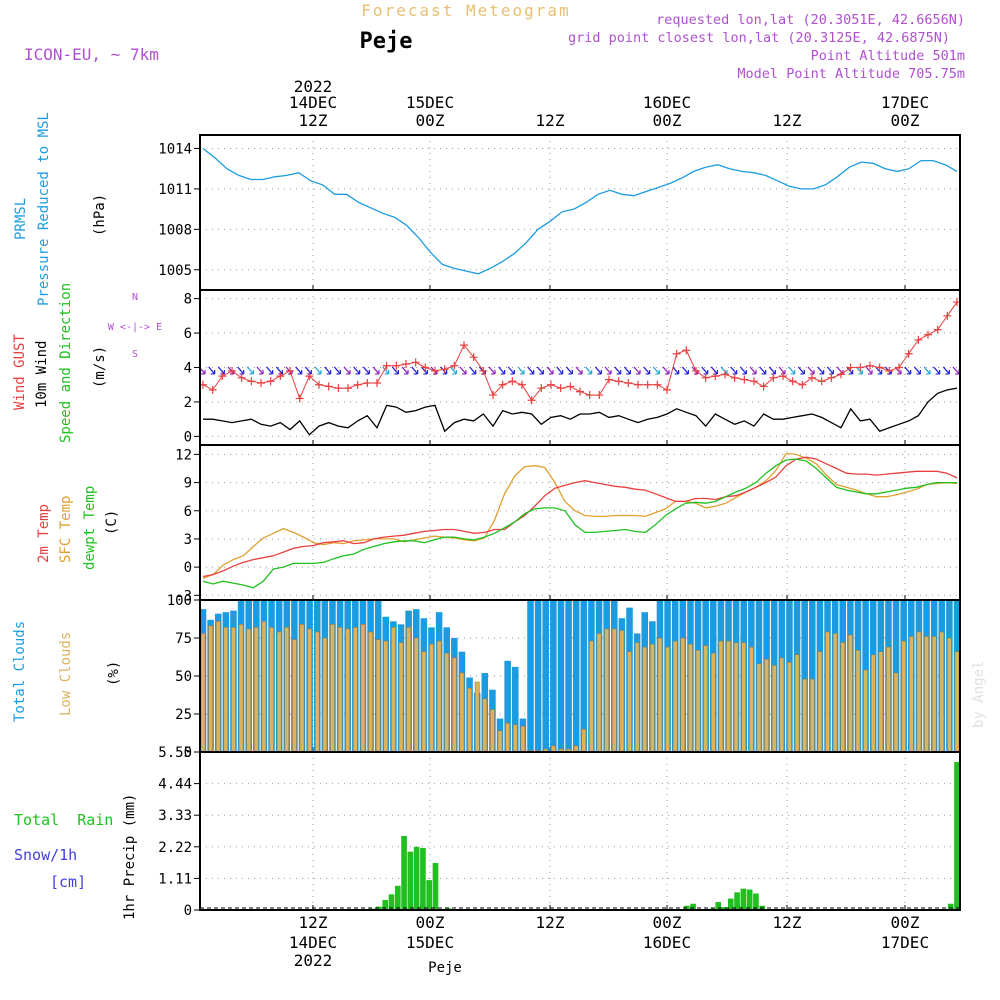 Image resolution: width=1000 pixels, height=1000 pixels. What do you see at coordinates (667, 942) in the screenshot?
I see `bottom-date-label: 16DEC` at bounding box center [667, 942].